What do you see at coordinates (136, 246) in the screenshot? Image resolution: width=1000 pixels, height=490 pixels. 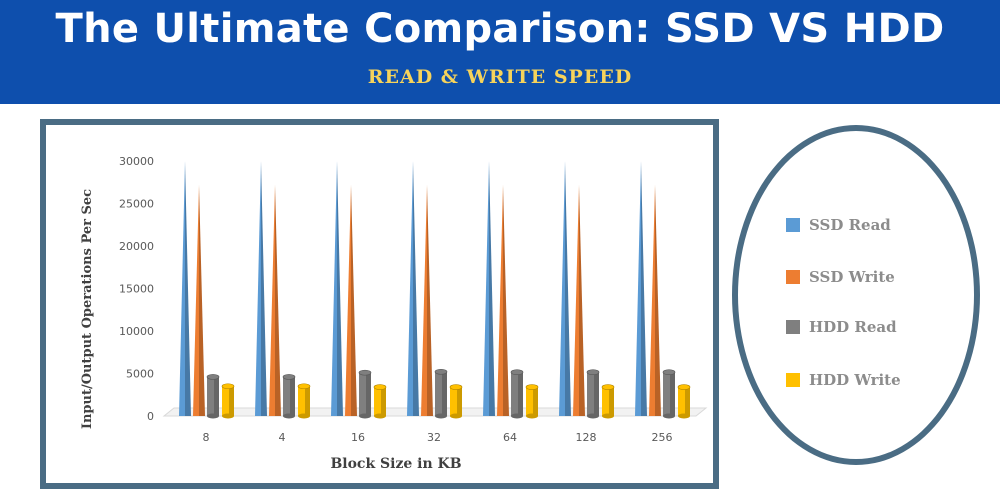 I see `y-tick-label: 20000` at bounding box center [136, 246].